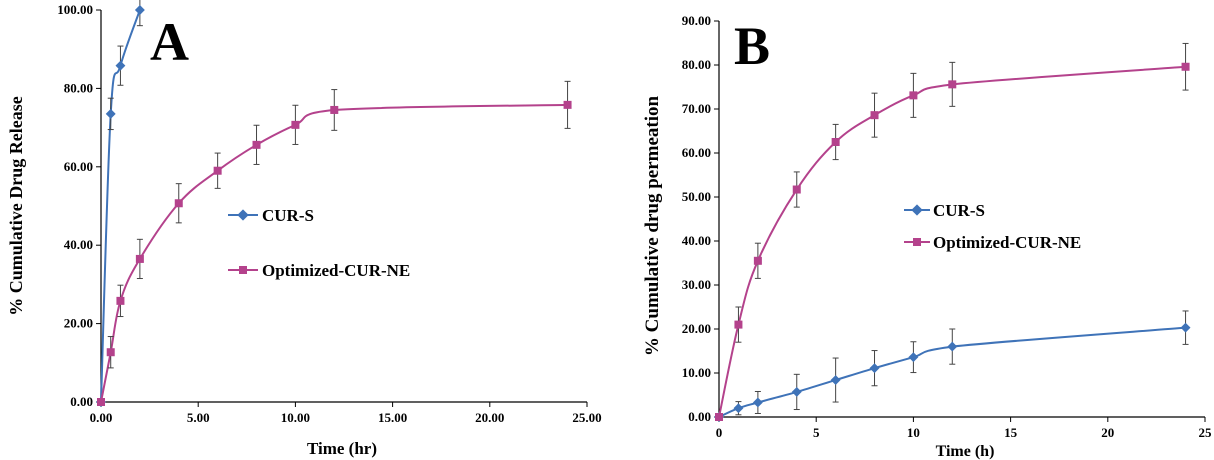 The image size is (1214, 460). Describe the element at coordinates (78, 166) in the screenshot. I see `panel-a-y-tick-label: 60.00` at that location.